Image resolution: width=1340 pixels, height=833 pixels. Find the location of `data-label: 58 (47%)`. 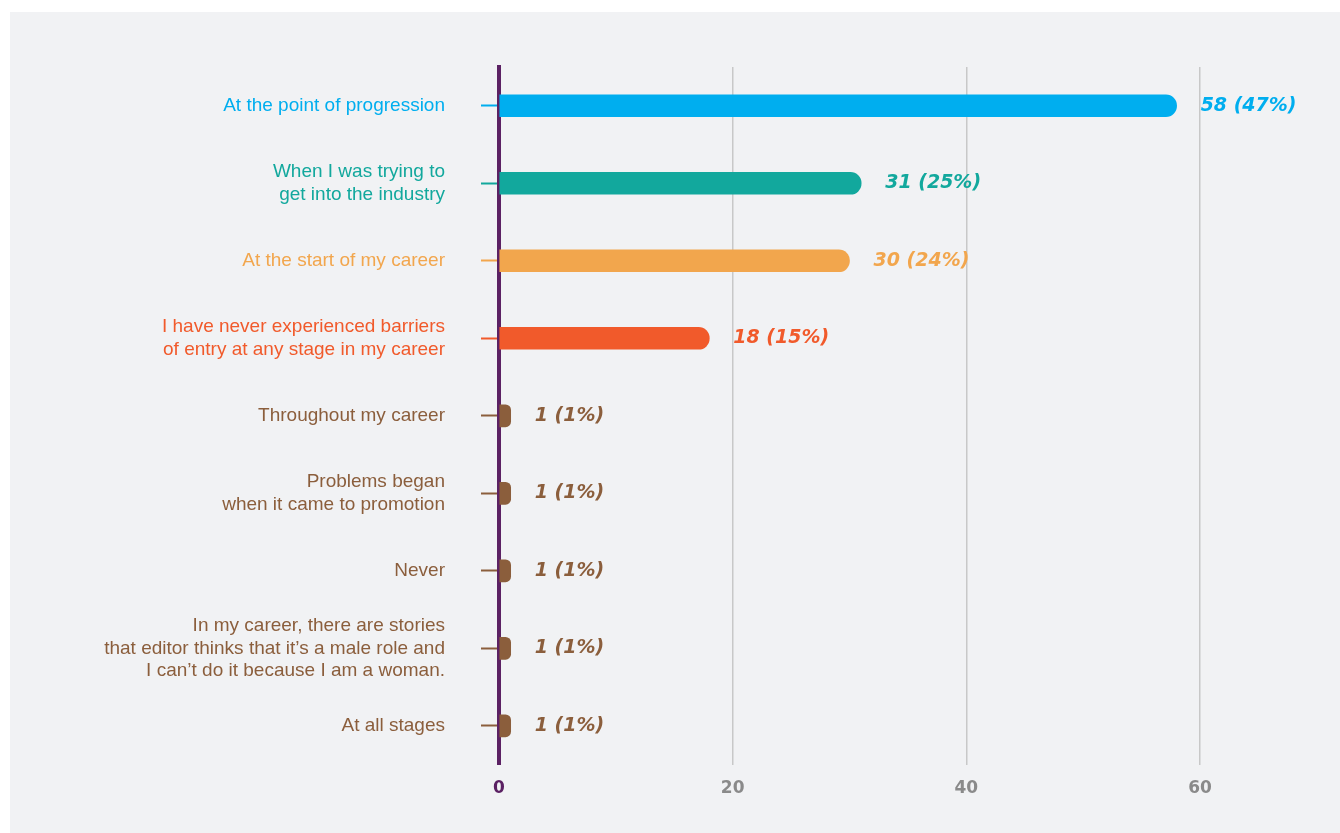

data-label: 58 (47%) is located at coordinates (1248, 103).